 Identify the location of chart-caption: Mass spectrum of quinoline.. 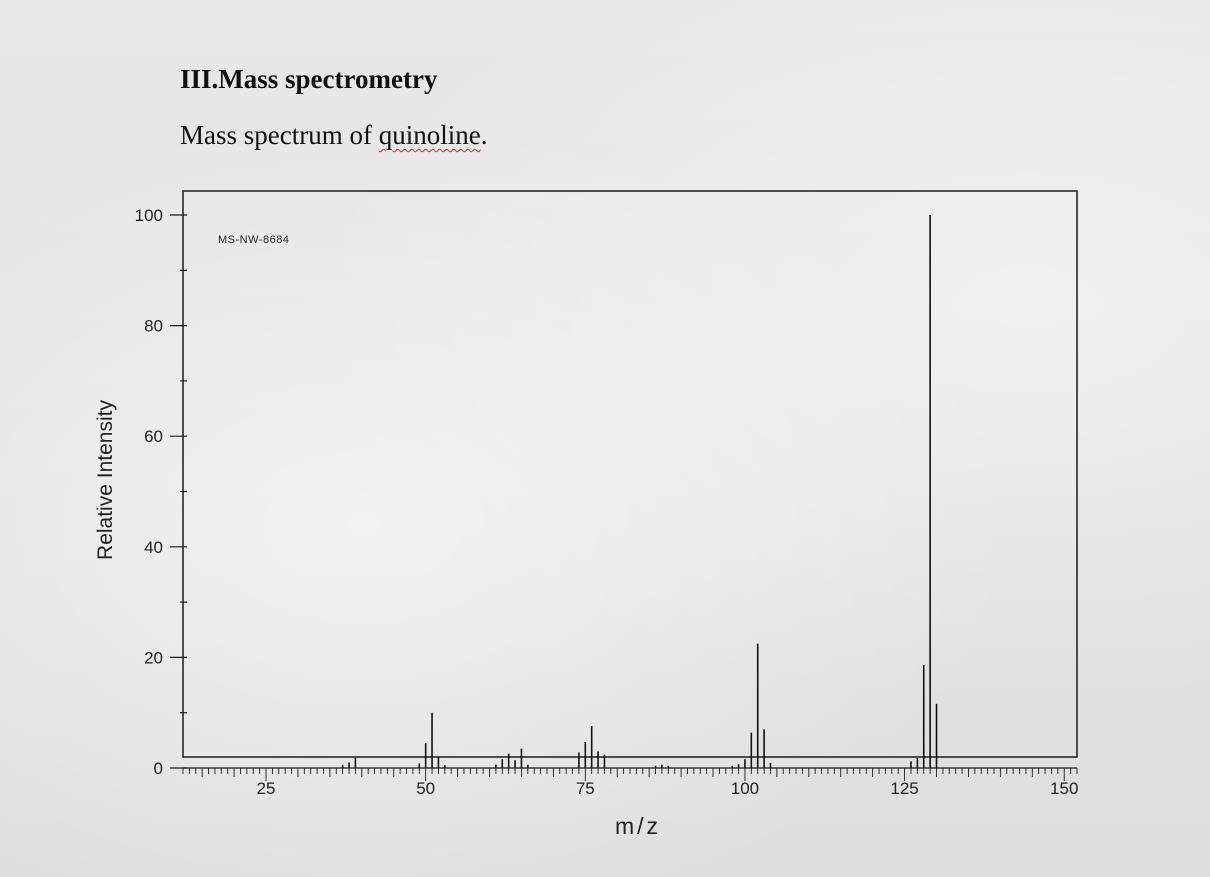
(333, 135).